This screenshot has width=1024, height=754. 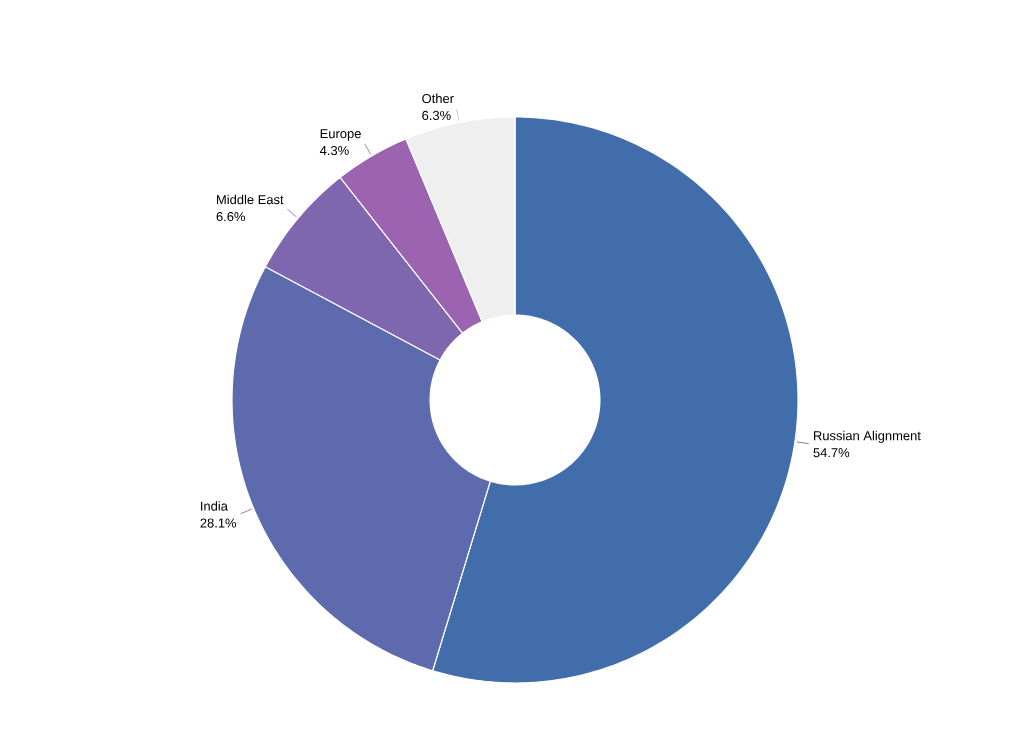 What do you see at coordinates (334, 150) in the screenshot?
I see `data-label: 4.3%` at bounding box center [334, 150].